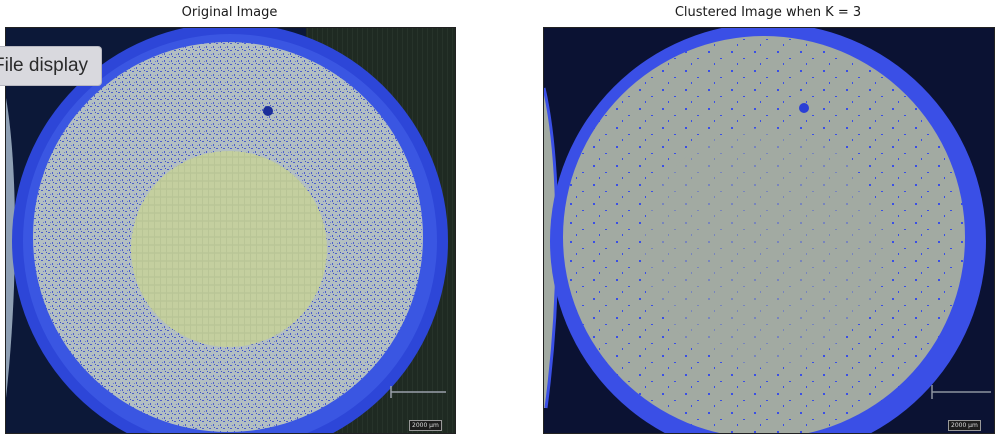  Describe the element at coordinates (768, 12) in the screenshot. I see `right-panel-title: Clustered Image when K = 3` at that location.